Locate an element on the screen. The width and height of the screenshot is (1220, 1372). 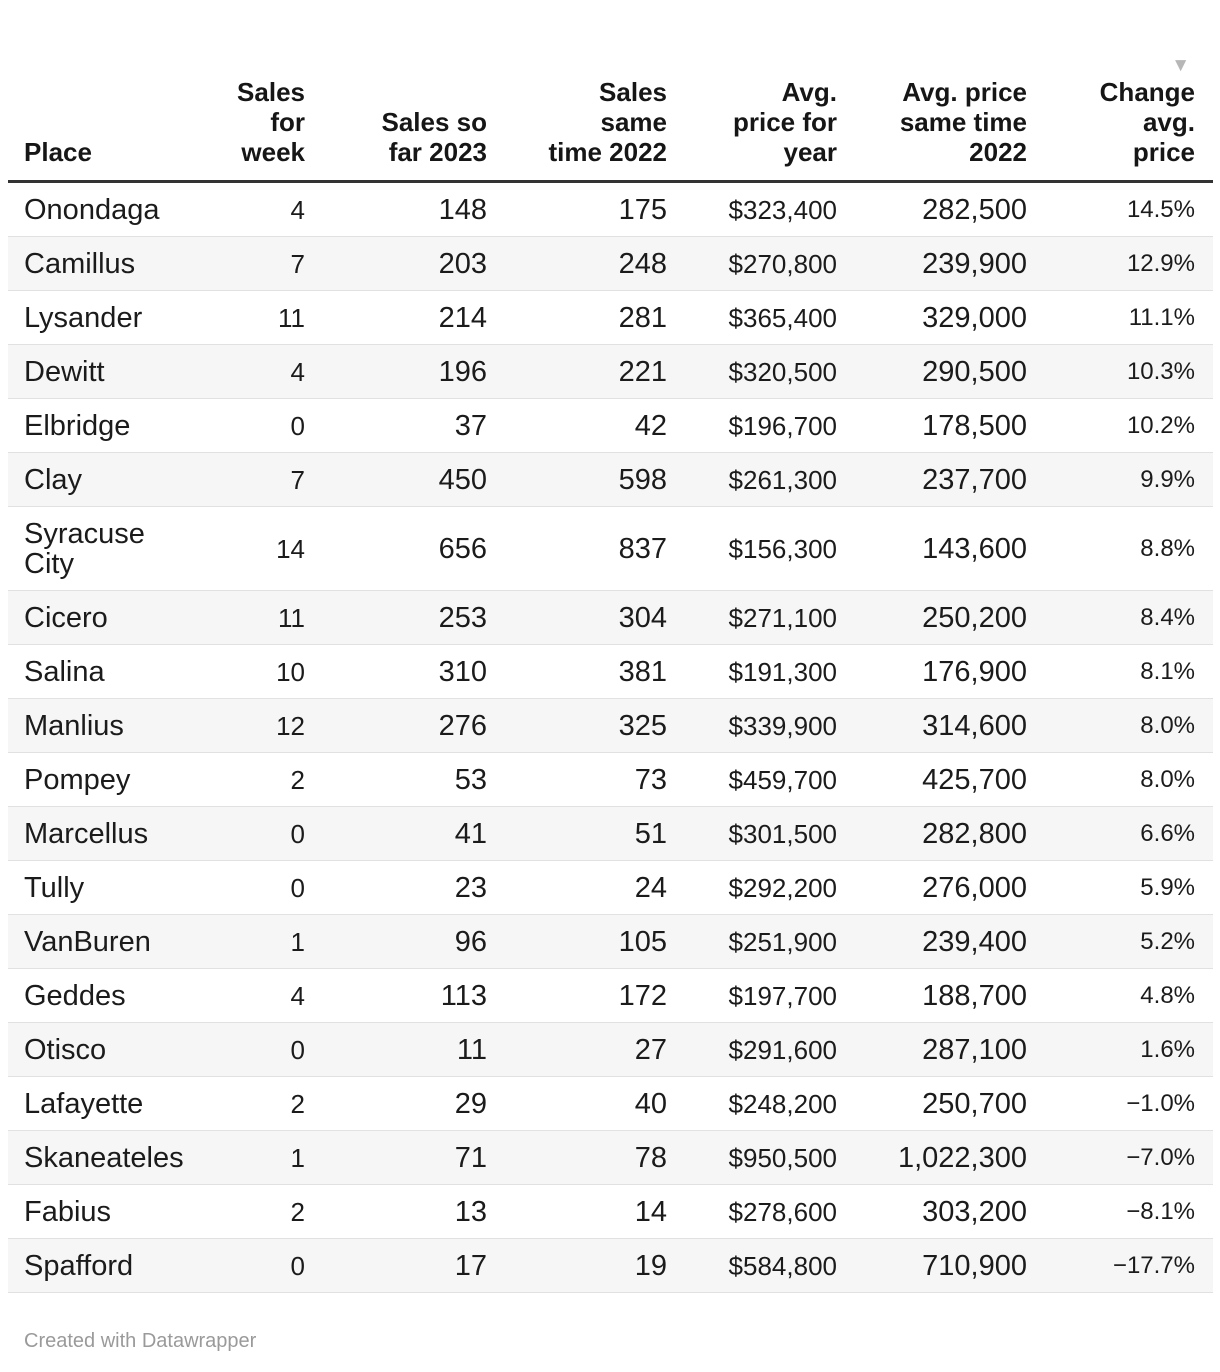
cell-avg-price-for-year: $323,400 is located at coordinates (752, 209).